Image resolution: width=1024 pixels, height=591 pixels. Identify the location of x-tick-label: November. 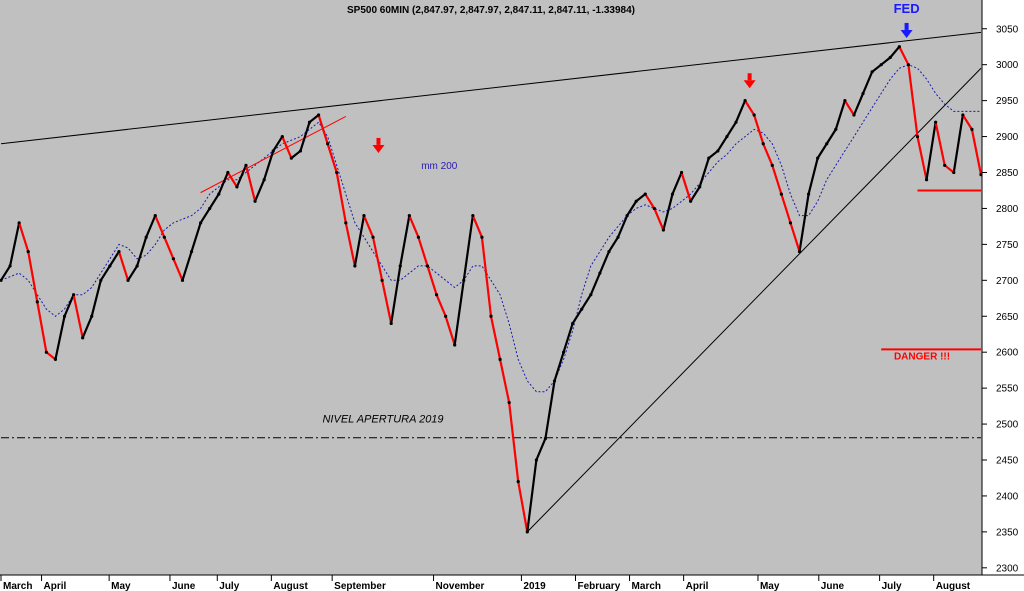
(460, 586).